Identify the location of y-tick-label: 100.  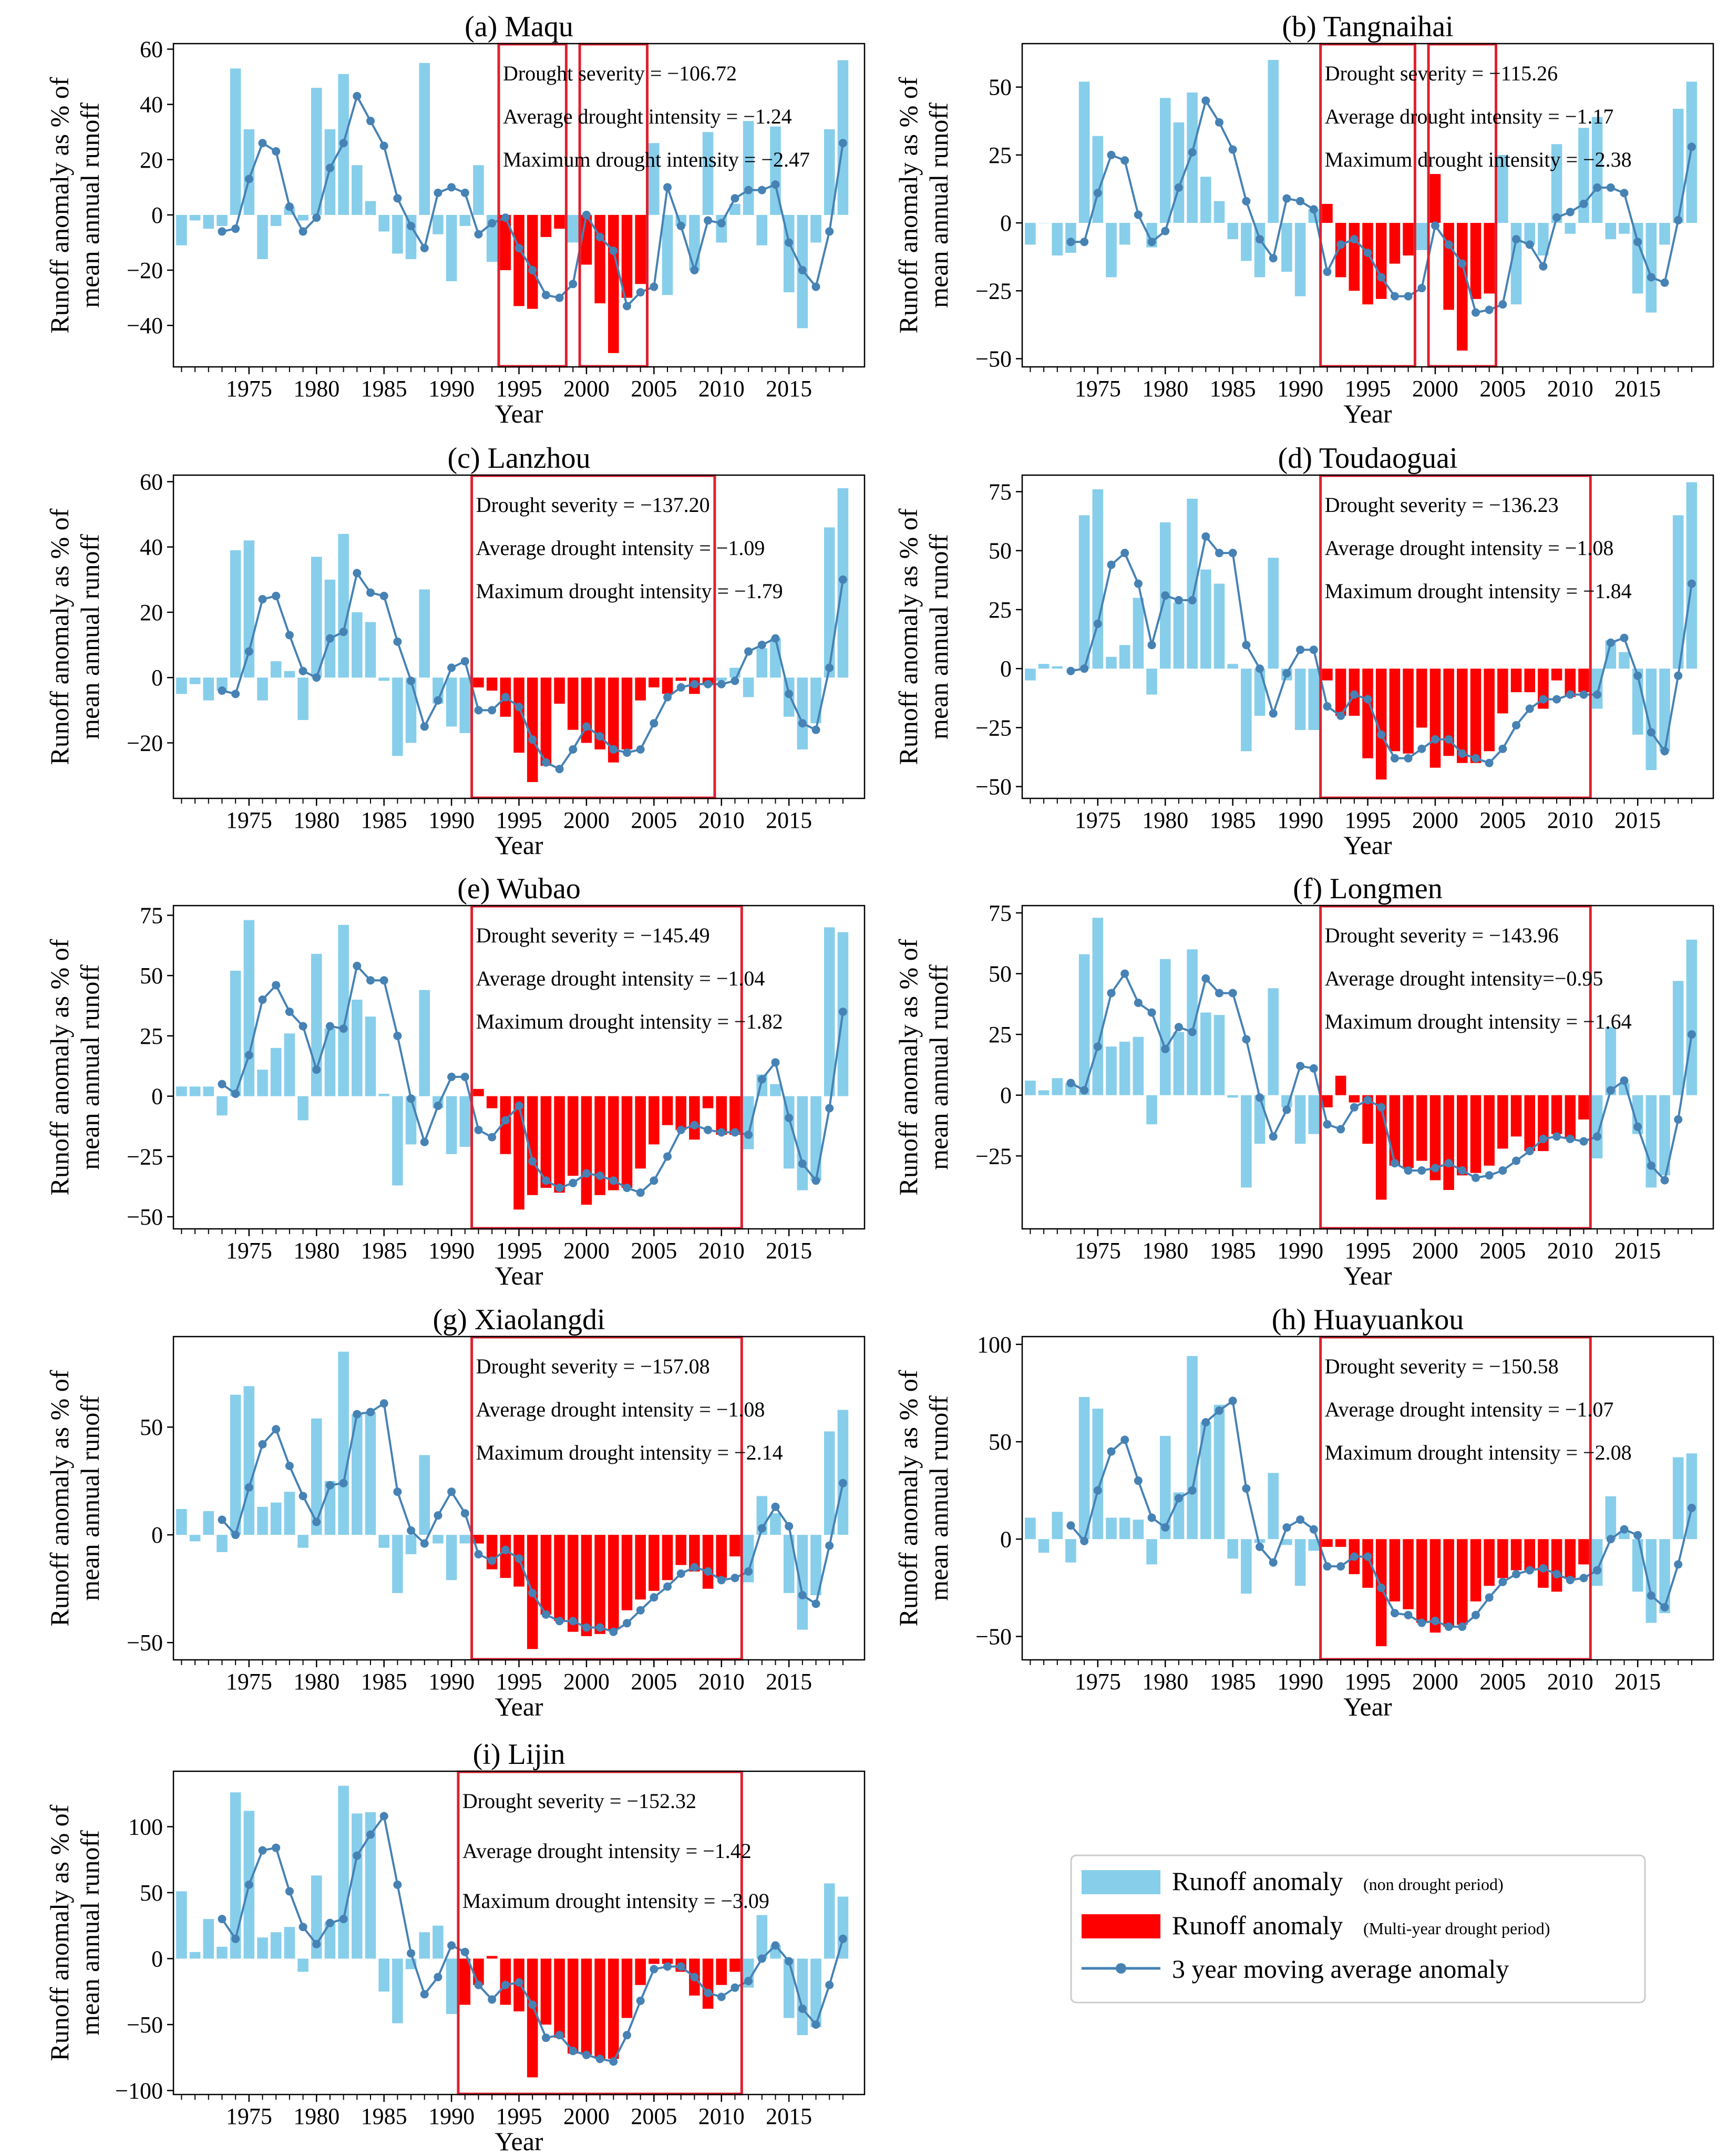
(145, 1827).